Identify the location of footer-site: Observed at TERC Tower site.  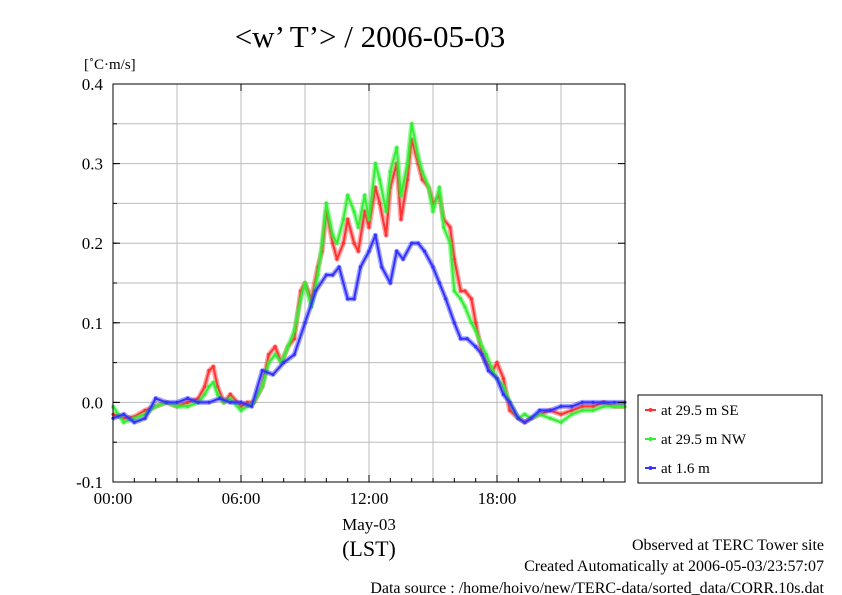
(728, 545).